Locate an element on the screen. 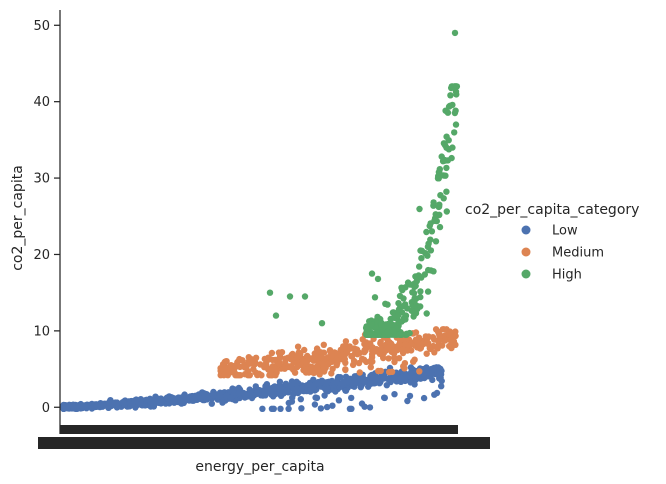  y-tick-label: 10 is located at coordinates (41, 331).